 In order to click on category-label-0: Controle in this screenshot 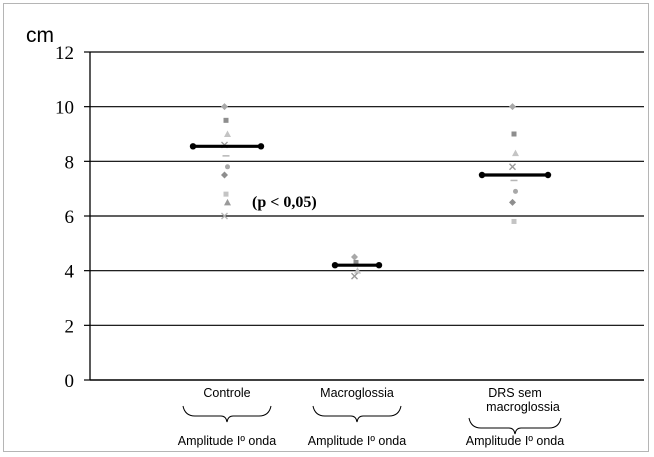, I will do `click(226, 393)`.